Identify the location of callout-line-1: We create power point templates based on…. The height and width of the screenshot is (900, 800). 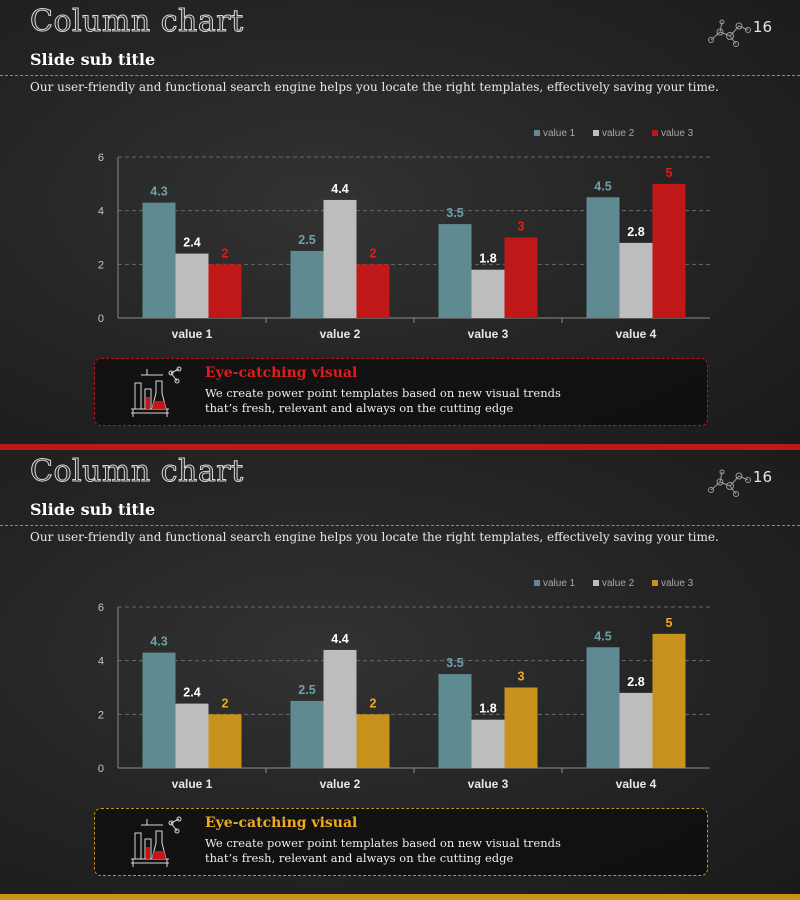
(383, 843).